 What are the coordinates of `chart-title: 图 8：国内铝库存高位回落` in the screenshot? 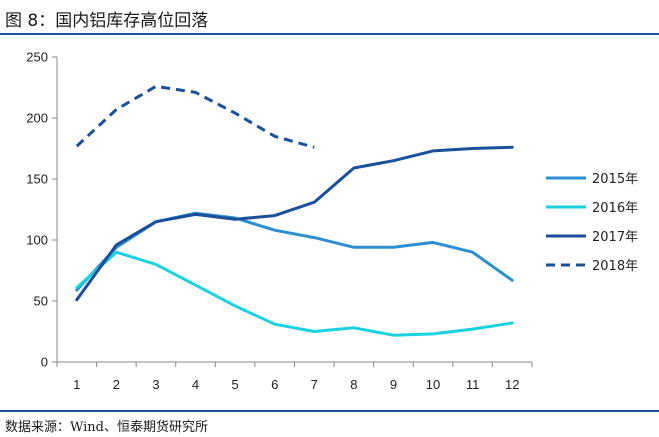 It's located at (107, 21).